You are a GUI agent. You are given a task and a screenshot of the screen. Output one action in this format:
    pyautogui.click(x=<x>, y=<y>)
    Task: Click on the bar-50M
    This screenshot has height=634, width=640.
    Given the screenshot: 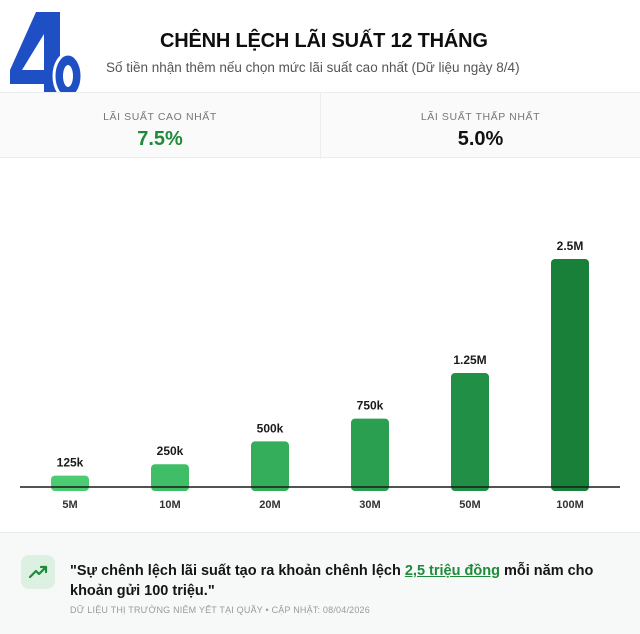 What is the action you would take?
    pyautogui.click(x=470, y=432)
    